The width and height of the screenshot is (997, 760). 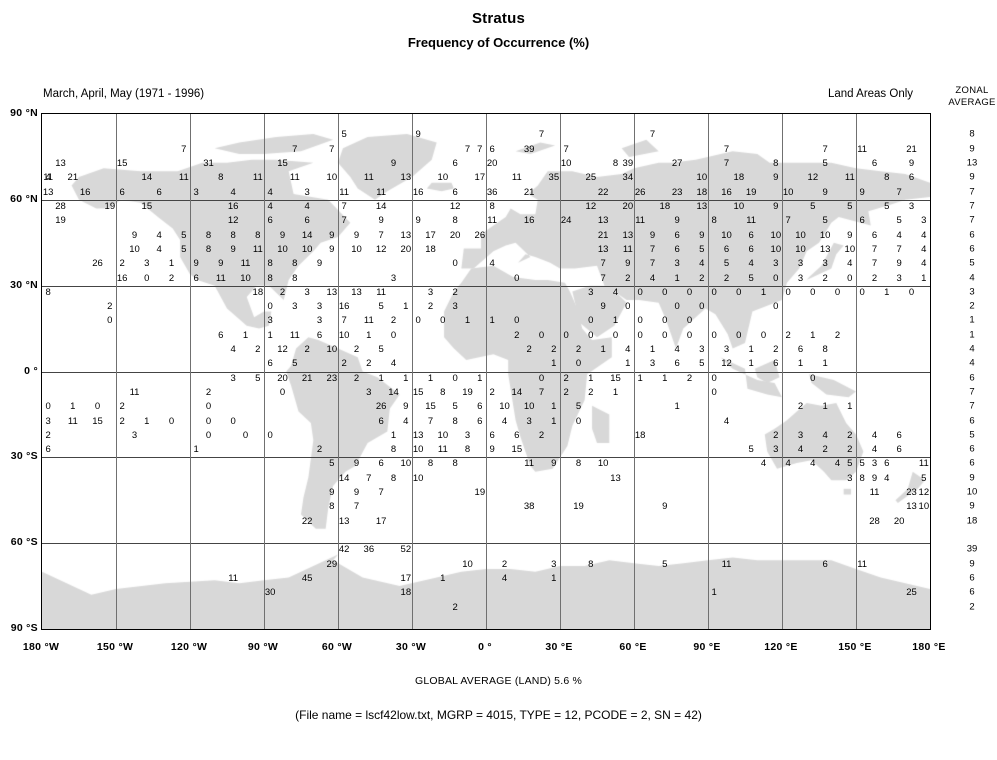 What do you see at coordinates (972, 206) in the screenshot?
I see `zonal-average-value: 7` at bounding box center [972, 206].